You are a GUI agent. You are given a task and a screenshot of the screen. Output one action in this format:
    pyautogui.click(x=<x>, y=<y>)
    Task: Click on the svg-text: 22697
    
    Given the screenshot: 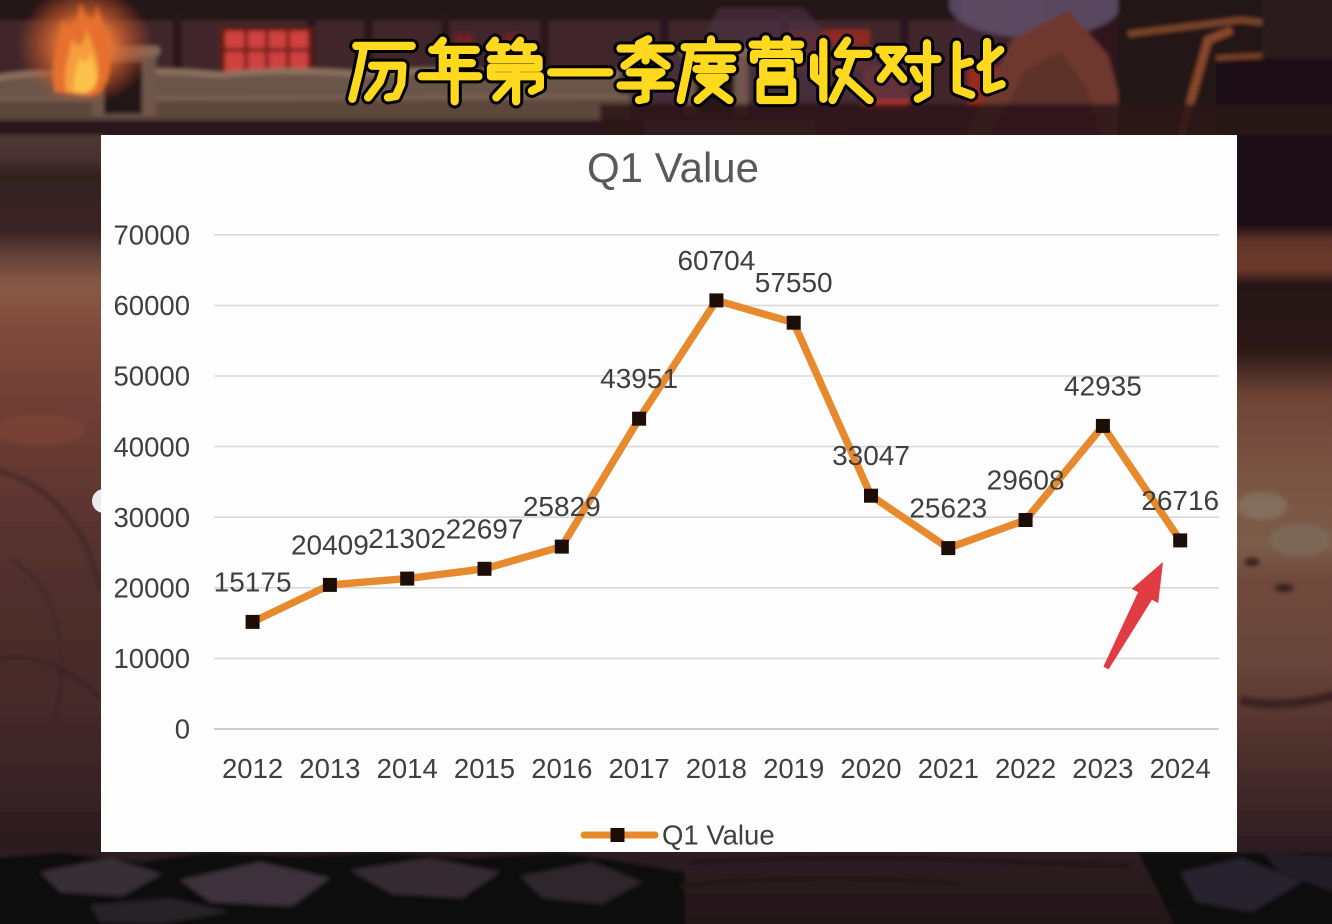 What is the action you would take?
    pyautogui.click(x=485, y=528)
    